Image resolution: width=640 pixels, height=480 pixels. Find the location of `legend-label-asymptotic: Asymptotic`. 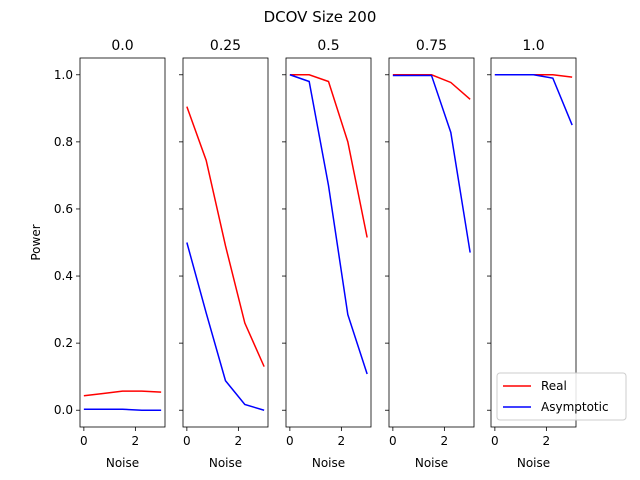

legend-label-asymptotic: Asymptotic is located at coordinates (575, 407).